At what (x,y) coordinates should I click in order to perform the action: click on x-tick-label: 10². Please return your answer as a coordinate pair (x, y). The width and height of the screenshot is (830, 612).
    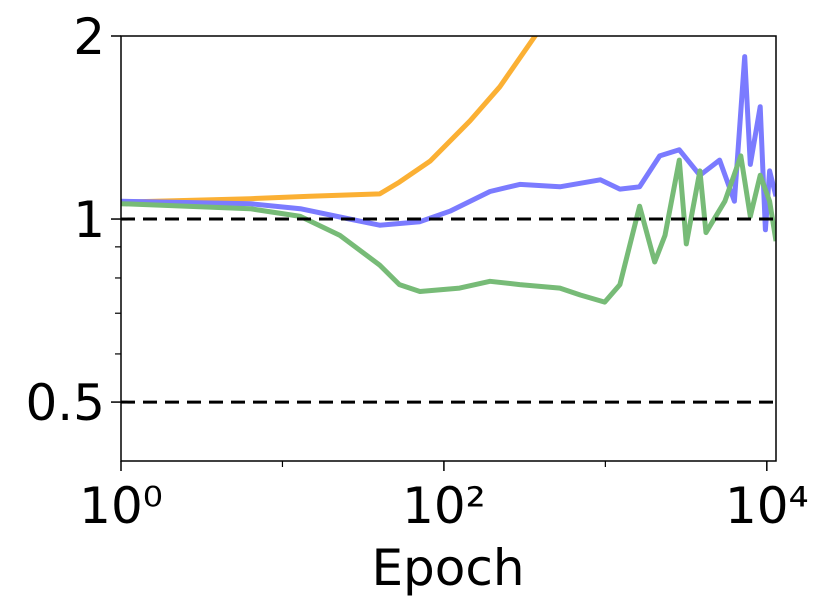
    Looking at the image, I should click on (444, 506).